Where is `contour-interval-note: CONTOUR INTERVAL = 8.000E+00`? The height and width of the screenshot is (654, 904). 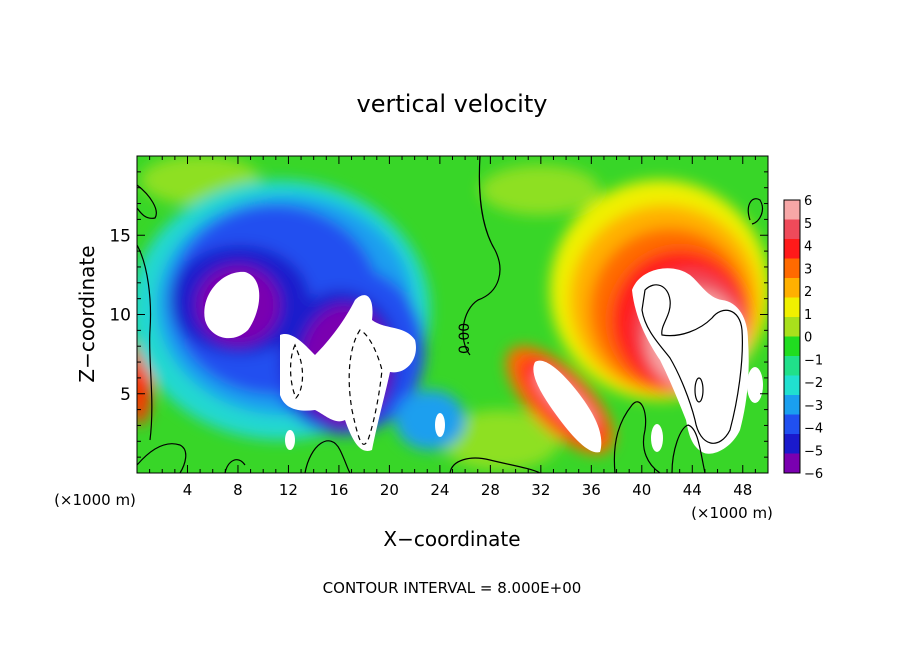 contour-interval-note: CONTOUR INTERVAL = 8.000E+00 is located at coordinates (452, 588).